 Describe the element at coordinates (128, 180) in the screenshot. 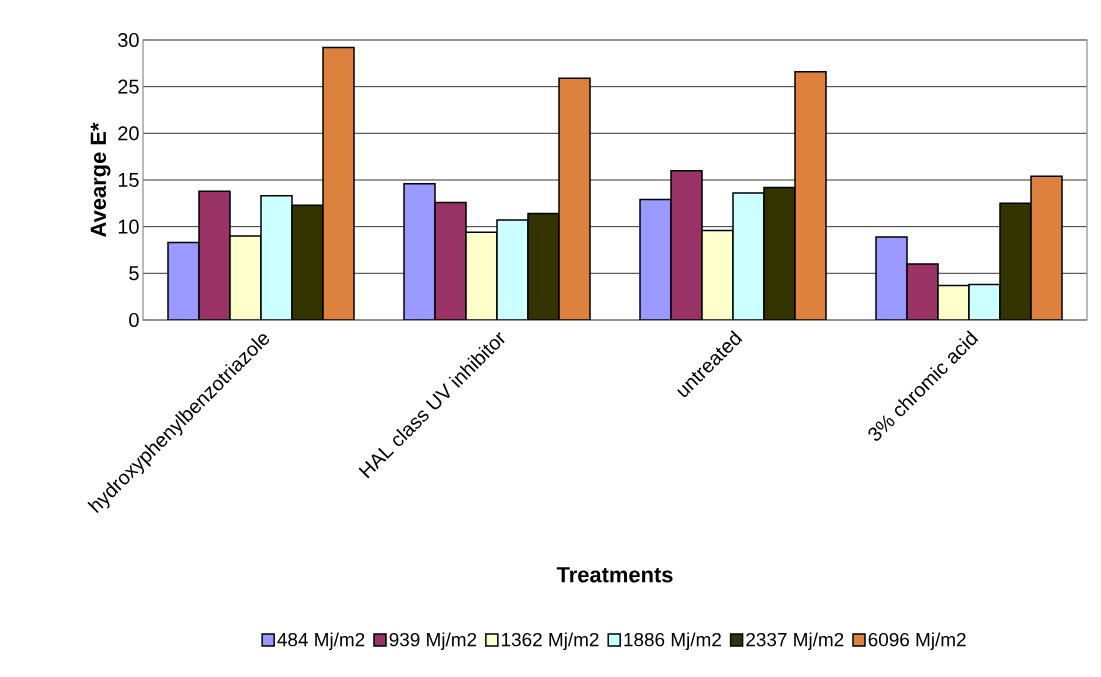

I see `y-tick-label: 15` at that location.